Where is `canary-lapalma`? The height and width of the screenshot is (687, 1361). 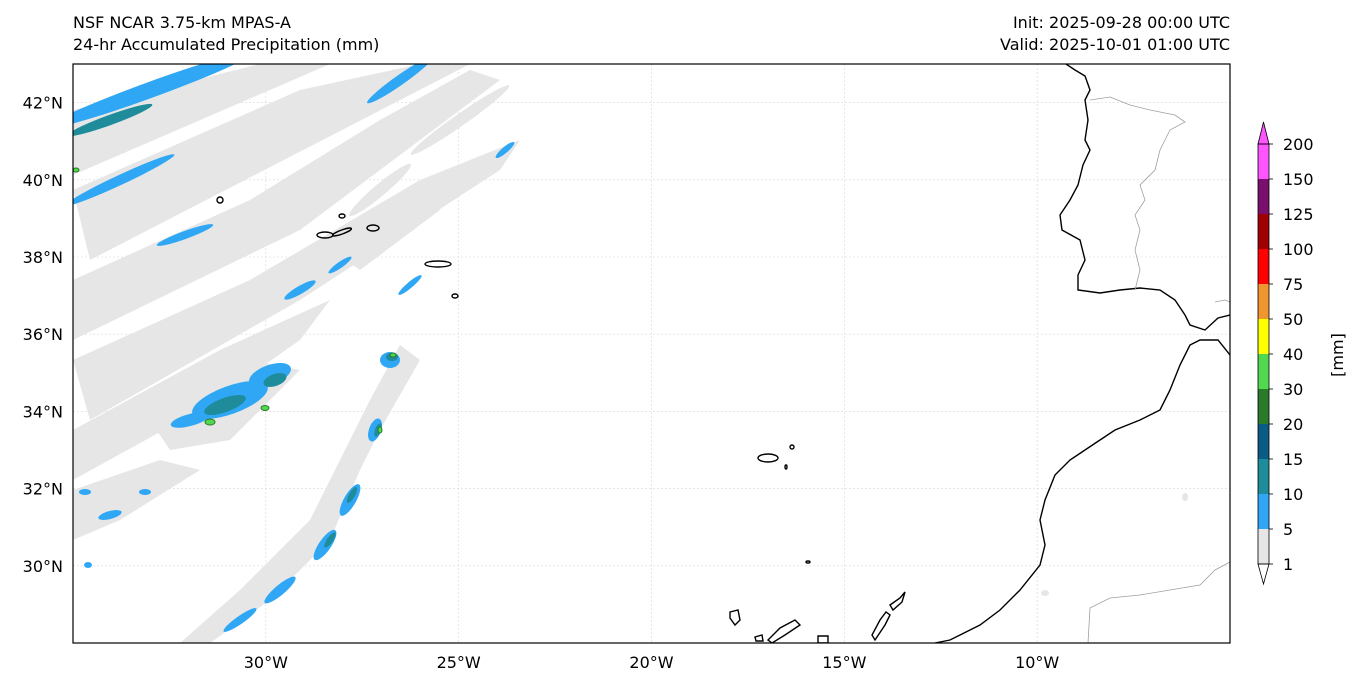 canary-lapalma is located at coordinates (735, 618).